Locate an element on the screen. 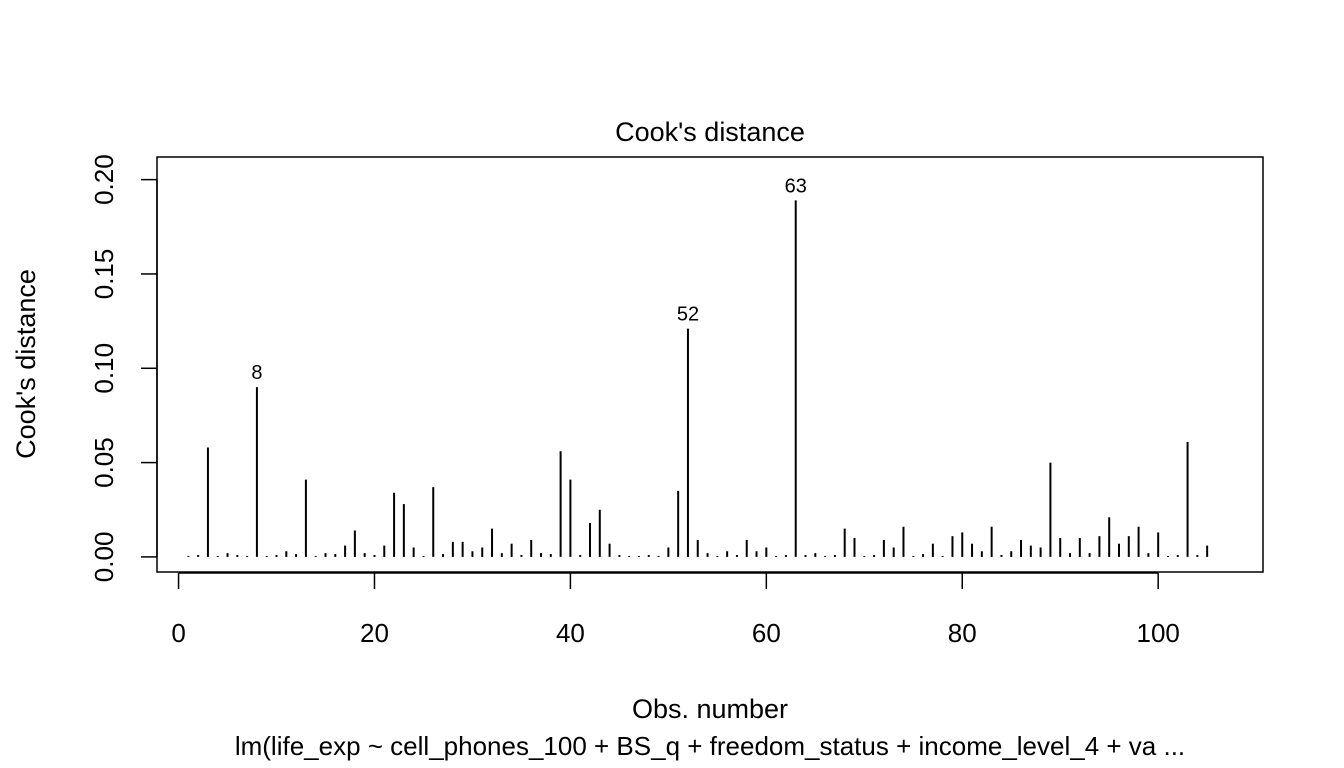  chart-title: Cook's distance is located at coordinates (710, 132).